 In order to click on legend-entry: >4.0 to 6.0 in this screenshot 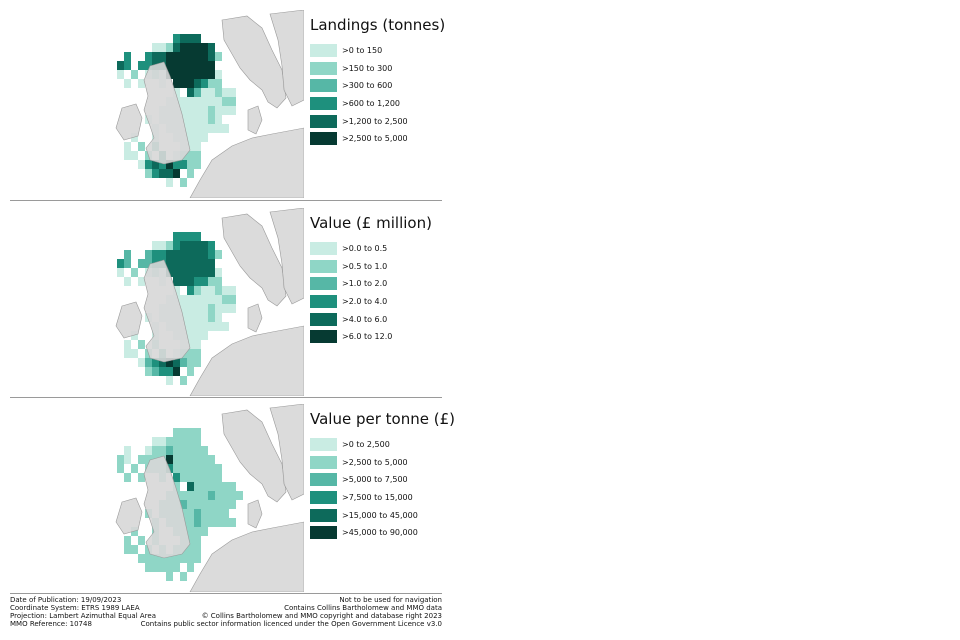, I will do `click(377, 319)`.